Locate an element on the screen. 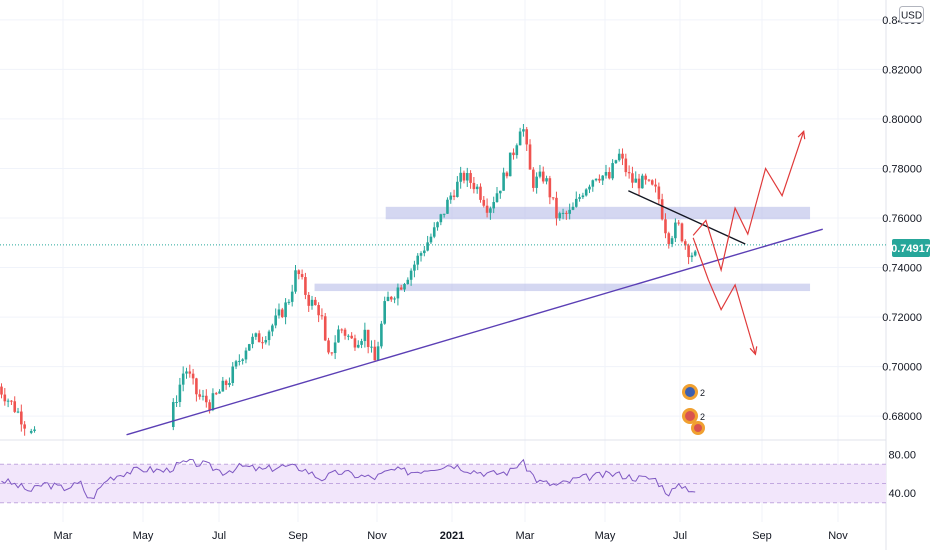 This screenshot has width=932, height=550. event-badges: 2 2 is located at coordinates (693, 409).